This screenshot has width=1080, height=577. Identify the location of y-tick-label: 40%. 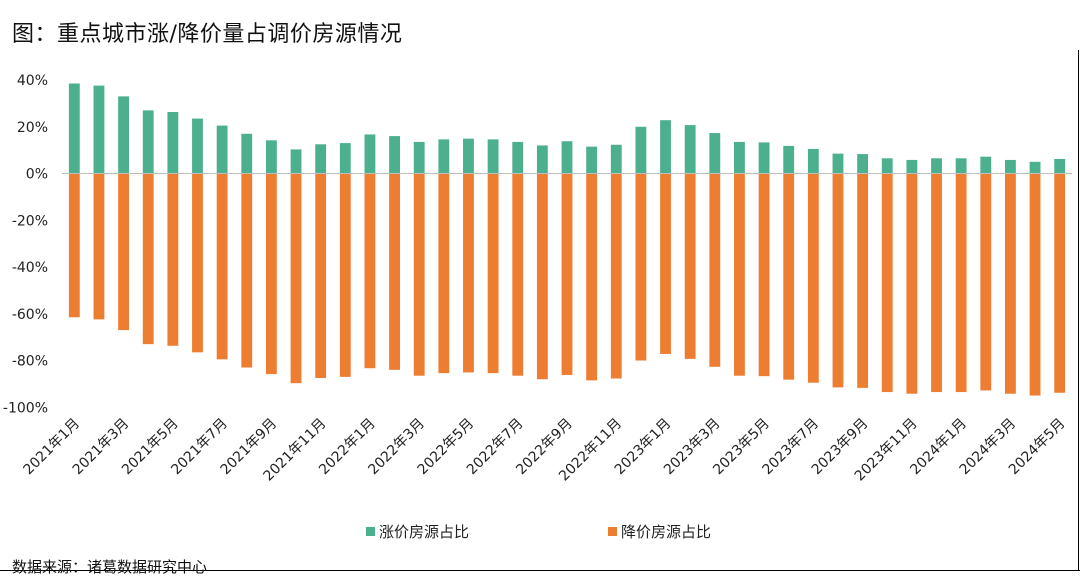
(32, 81).